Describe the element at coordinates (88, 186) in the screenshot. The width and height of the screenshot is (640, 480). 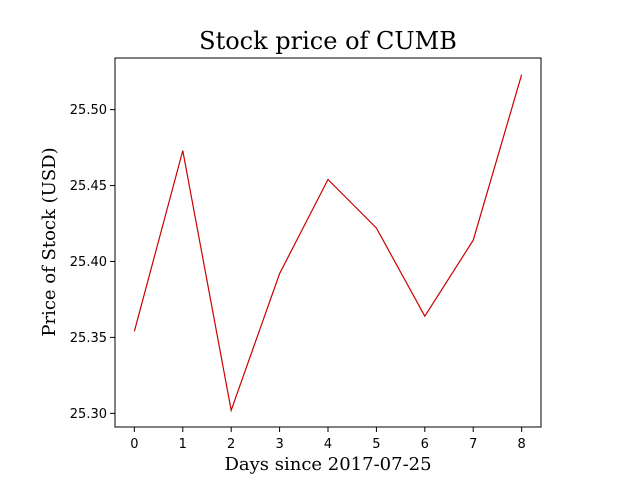
I see `y-tick-label: 25.45` at that location.